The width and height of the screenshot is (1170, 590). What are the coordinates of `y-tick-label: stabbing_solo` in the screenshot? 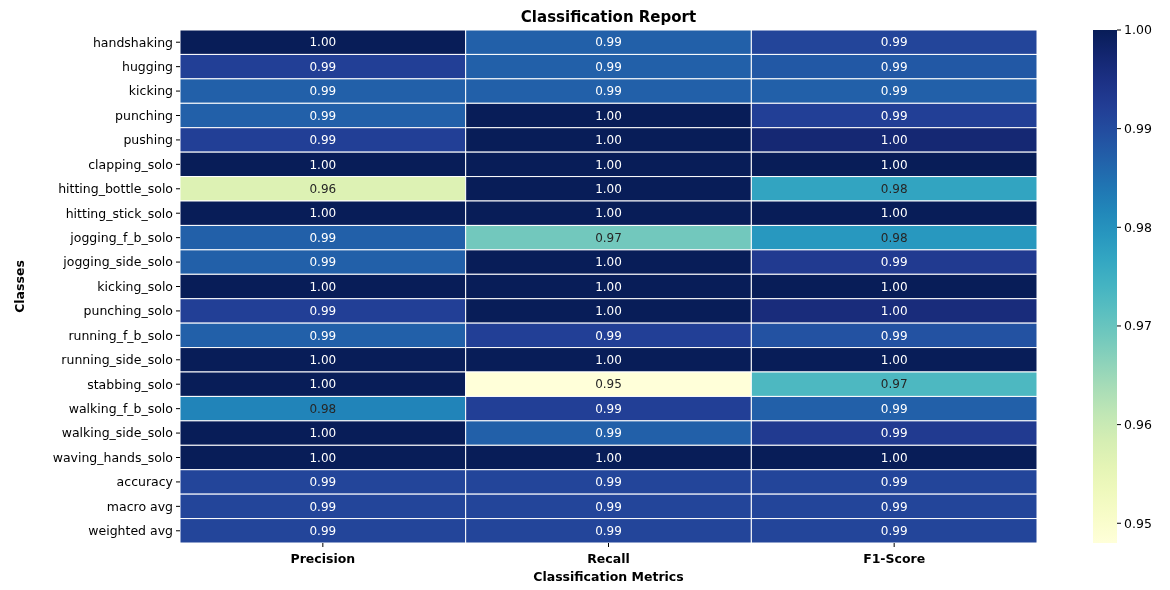 It's located at (130, 384).